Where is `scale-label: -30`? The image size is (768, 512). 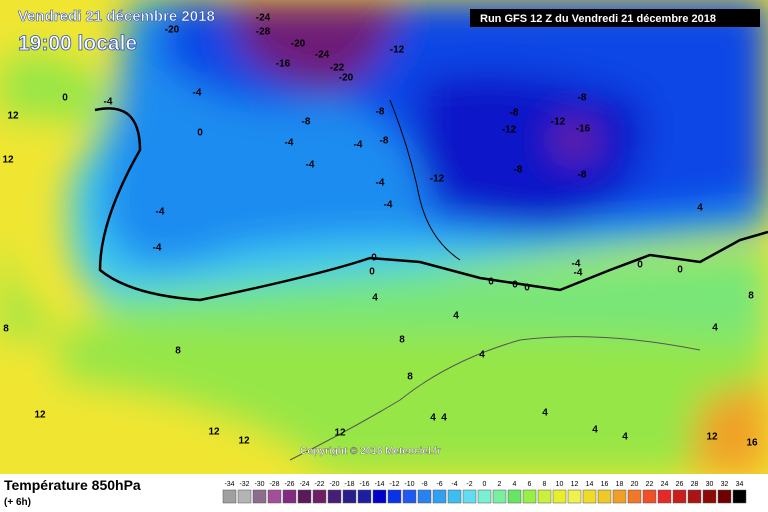 scale-label: -30 is located at coordinates (259, 484).